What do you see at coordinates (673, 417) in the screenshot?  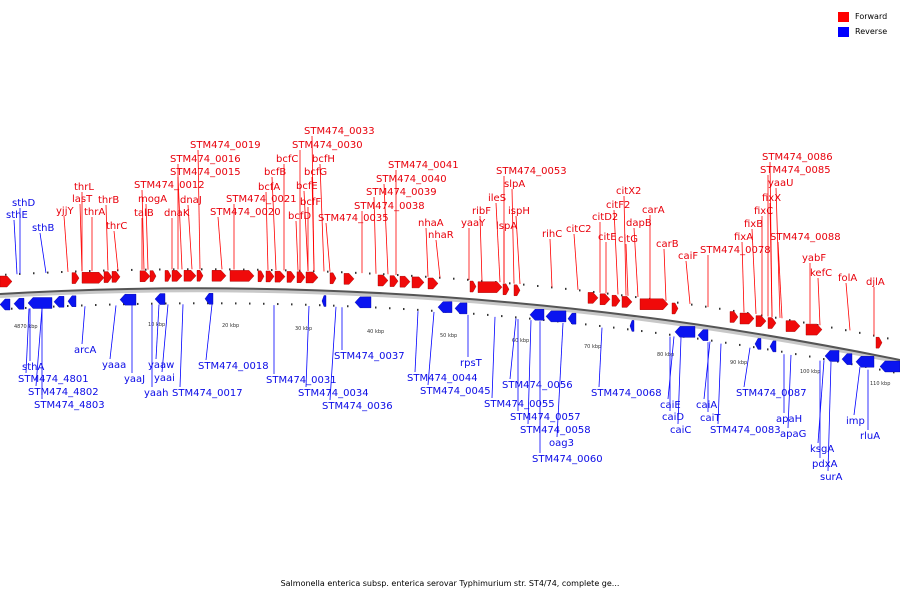 I see `reverse-label-caid: caiD` at bounding box center [673, 417].